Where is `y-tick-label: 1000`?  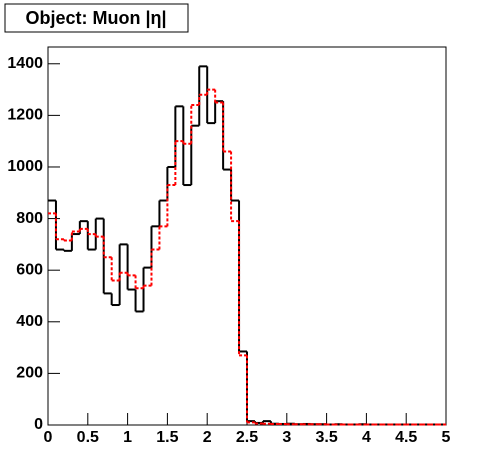 y-tick-label: 1000 is located at coordinates (25, 166).